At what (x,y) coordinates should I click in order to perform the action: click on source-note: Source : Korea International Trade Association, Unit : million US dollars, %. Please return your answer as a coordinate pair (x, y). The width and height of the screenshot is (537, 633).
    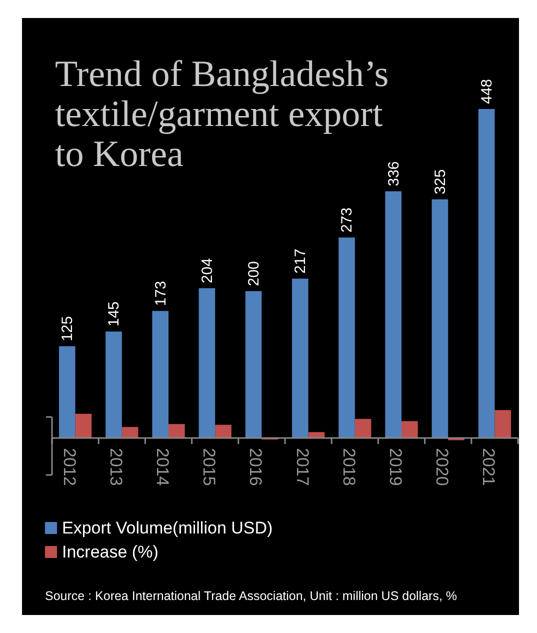
    Looking at the image, I should click on (251, 596).